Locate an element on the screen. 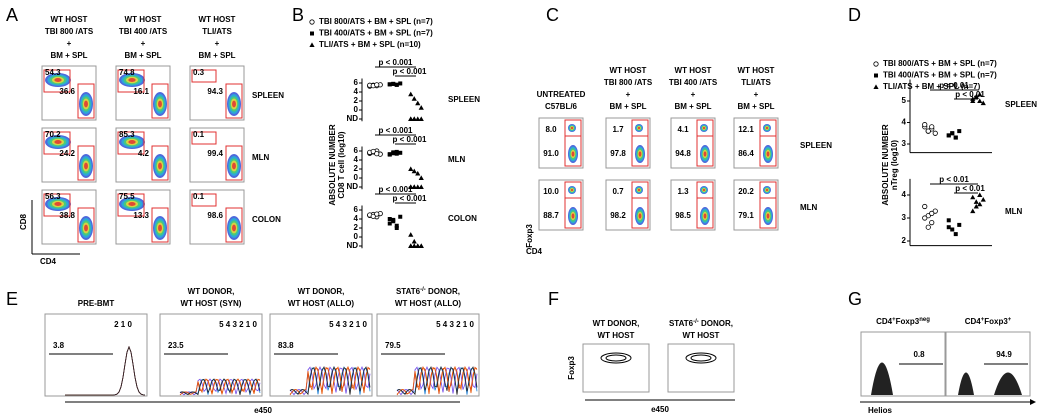 This screenshot has width=1050, height=418. gate-percent: 74.8 is located at coordinates (127, 72).